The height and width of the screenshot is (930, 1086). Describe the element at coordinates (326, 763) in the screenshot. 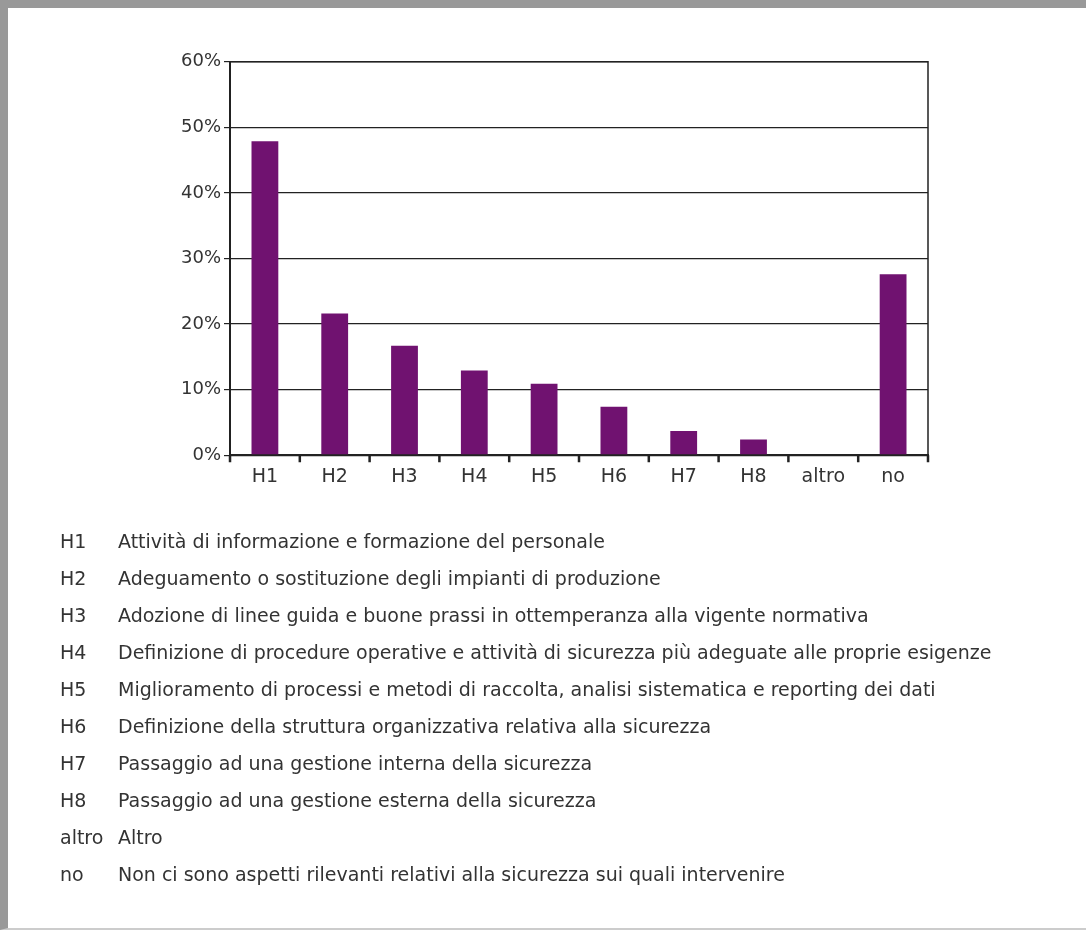

I see `text: H7 Passaggio ad una gestione interna della sicurezza` at that location.